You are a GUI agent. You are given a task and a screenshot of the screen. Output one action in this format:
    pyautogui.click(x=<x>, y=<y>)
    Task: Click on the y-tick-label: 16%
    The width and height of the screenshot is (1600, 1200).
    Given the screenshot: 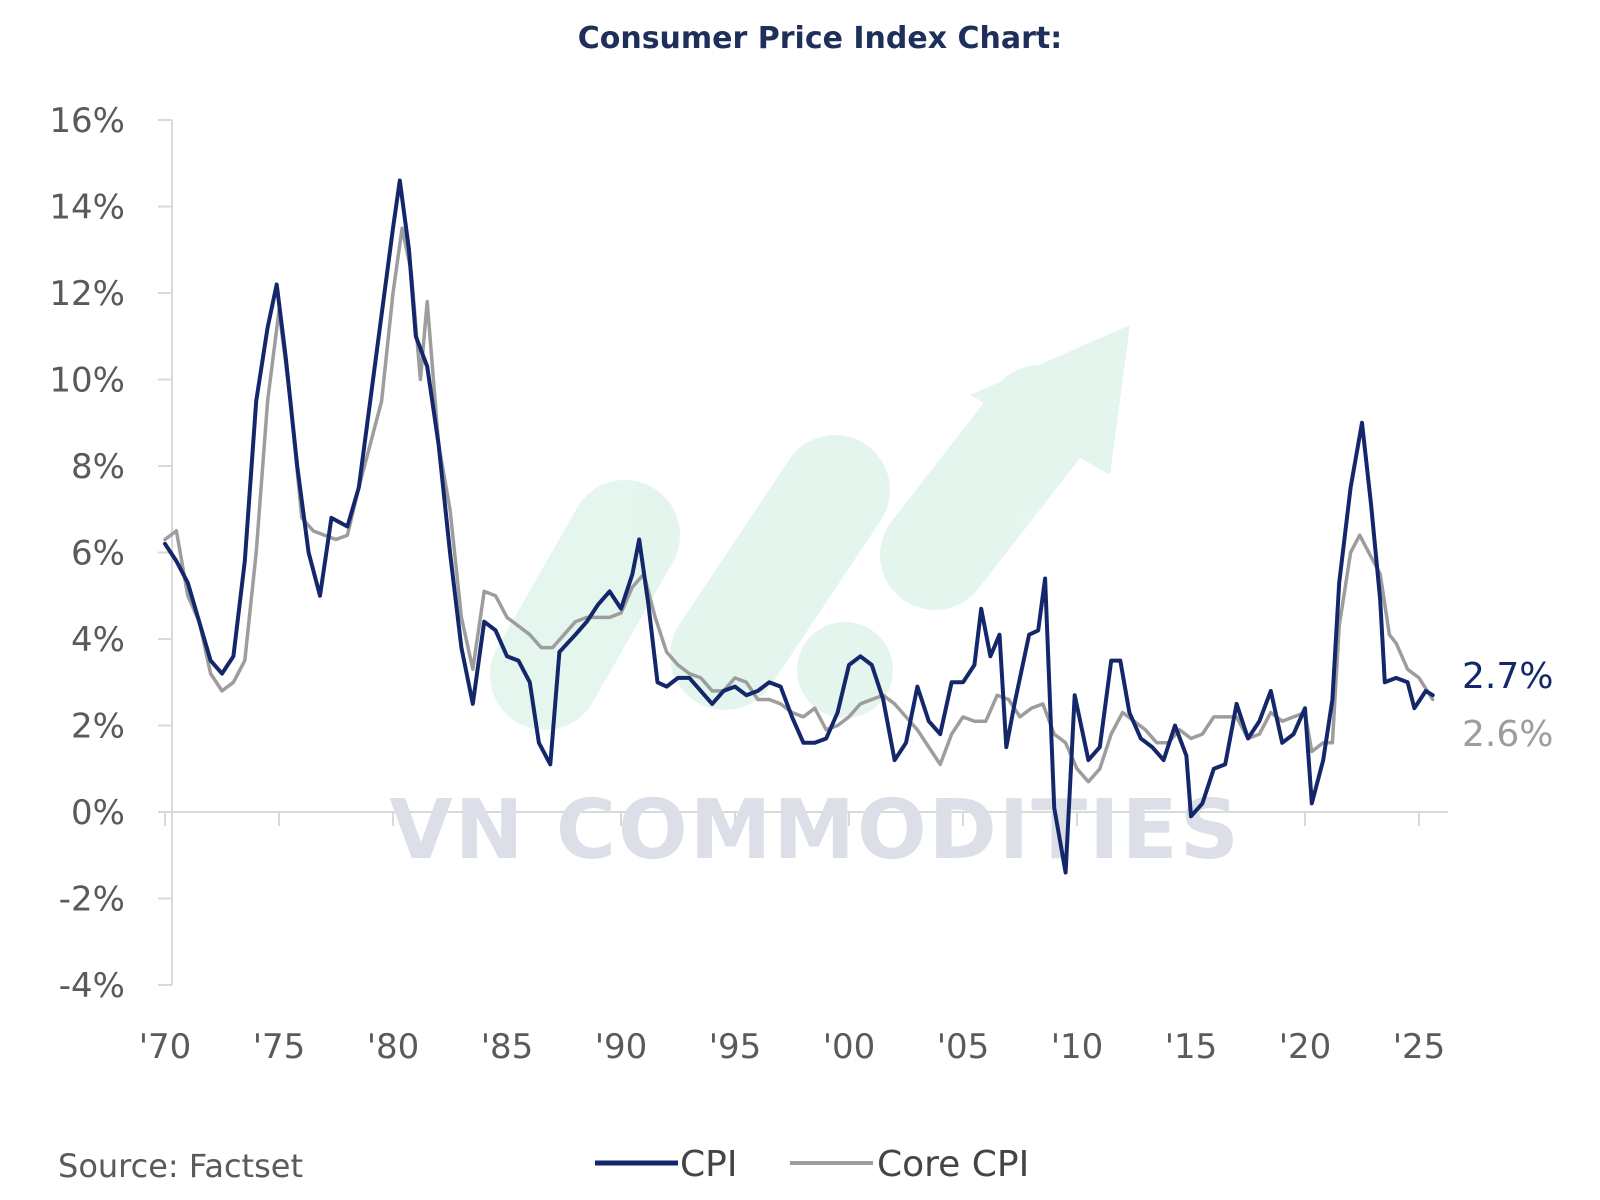 What is the action you would take?
    pyautogui.click(x=87, y=121)
    